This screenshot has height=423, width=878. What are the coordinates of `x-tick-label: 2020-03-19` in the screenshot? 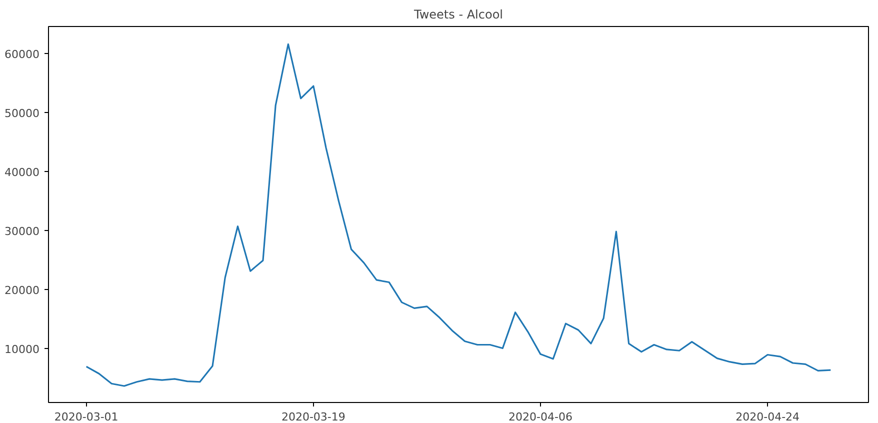 It's located at (313, 416).